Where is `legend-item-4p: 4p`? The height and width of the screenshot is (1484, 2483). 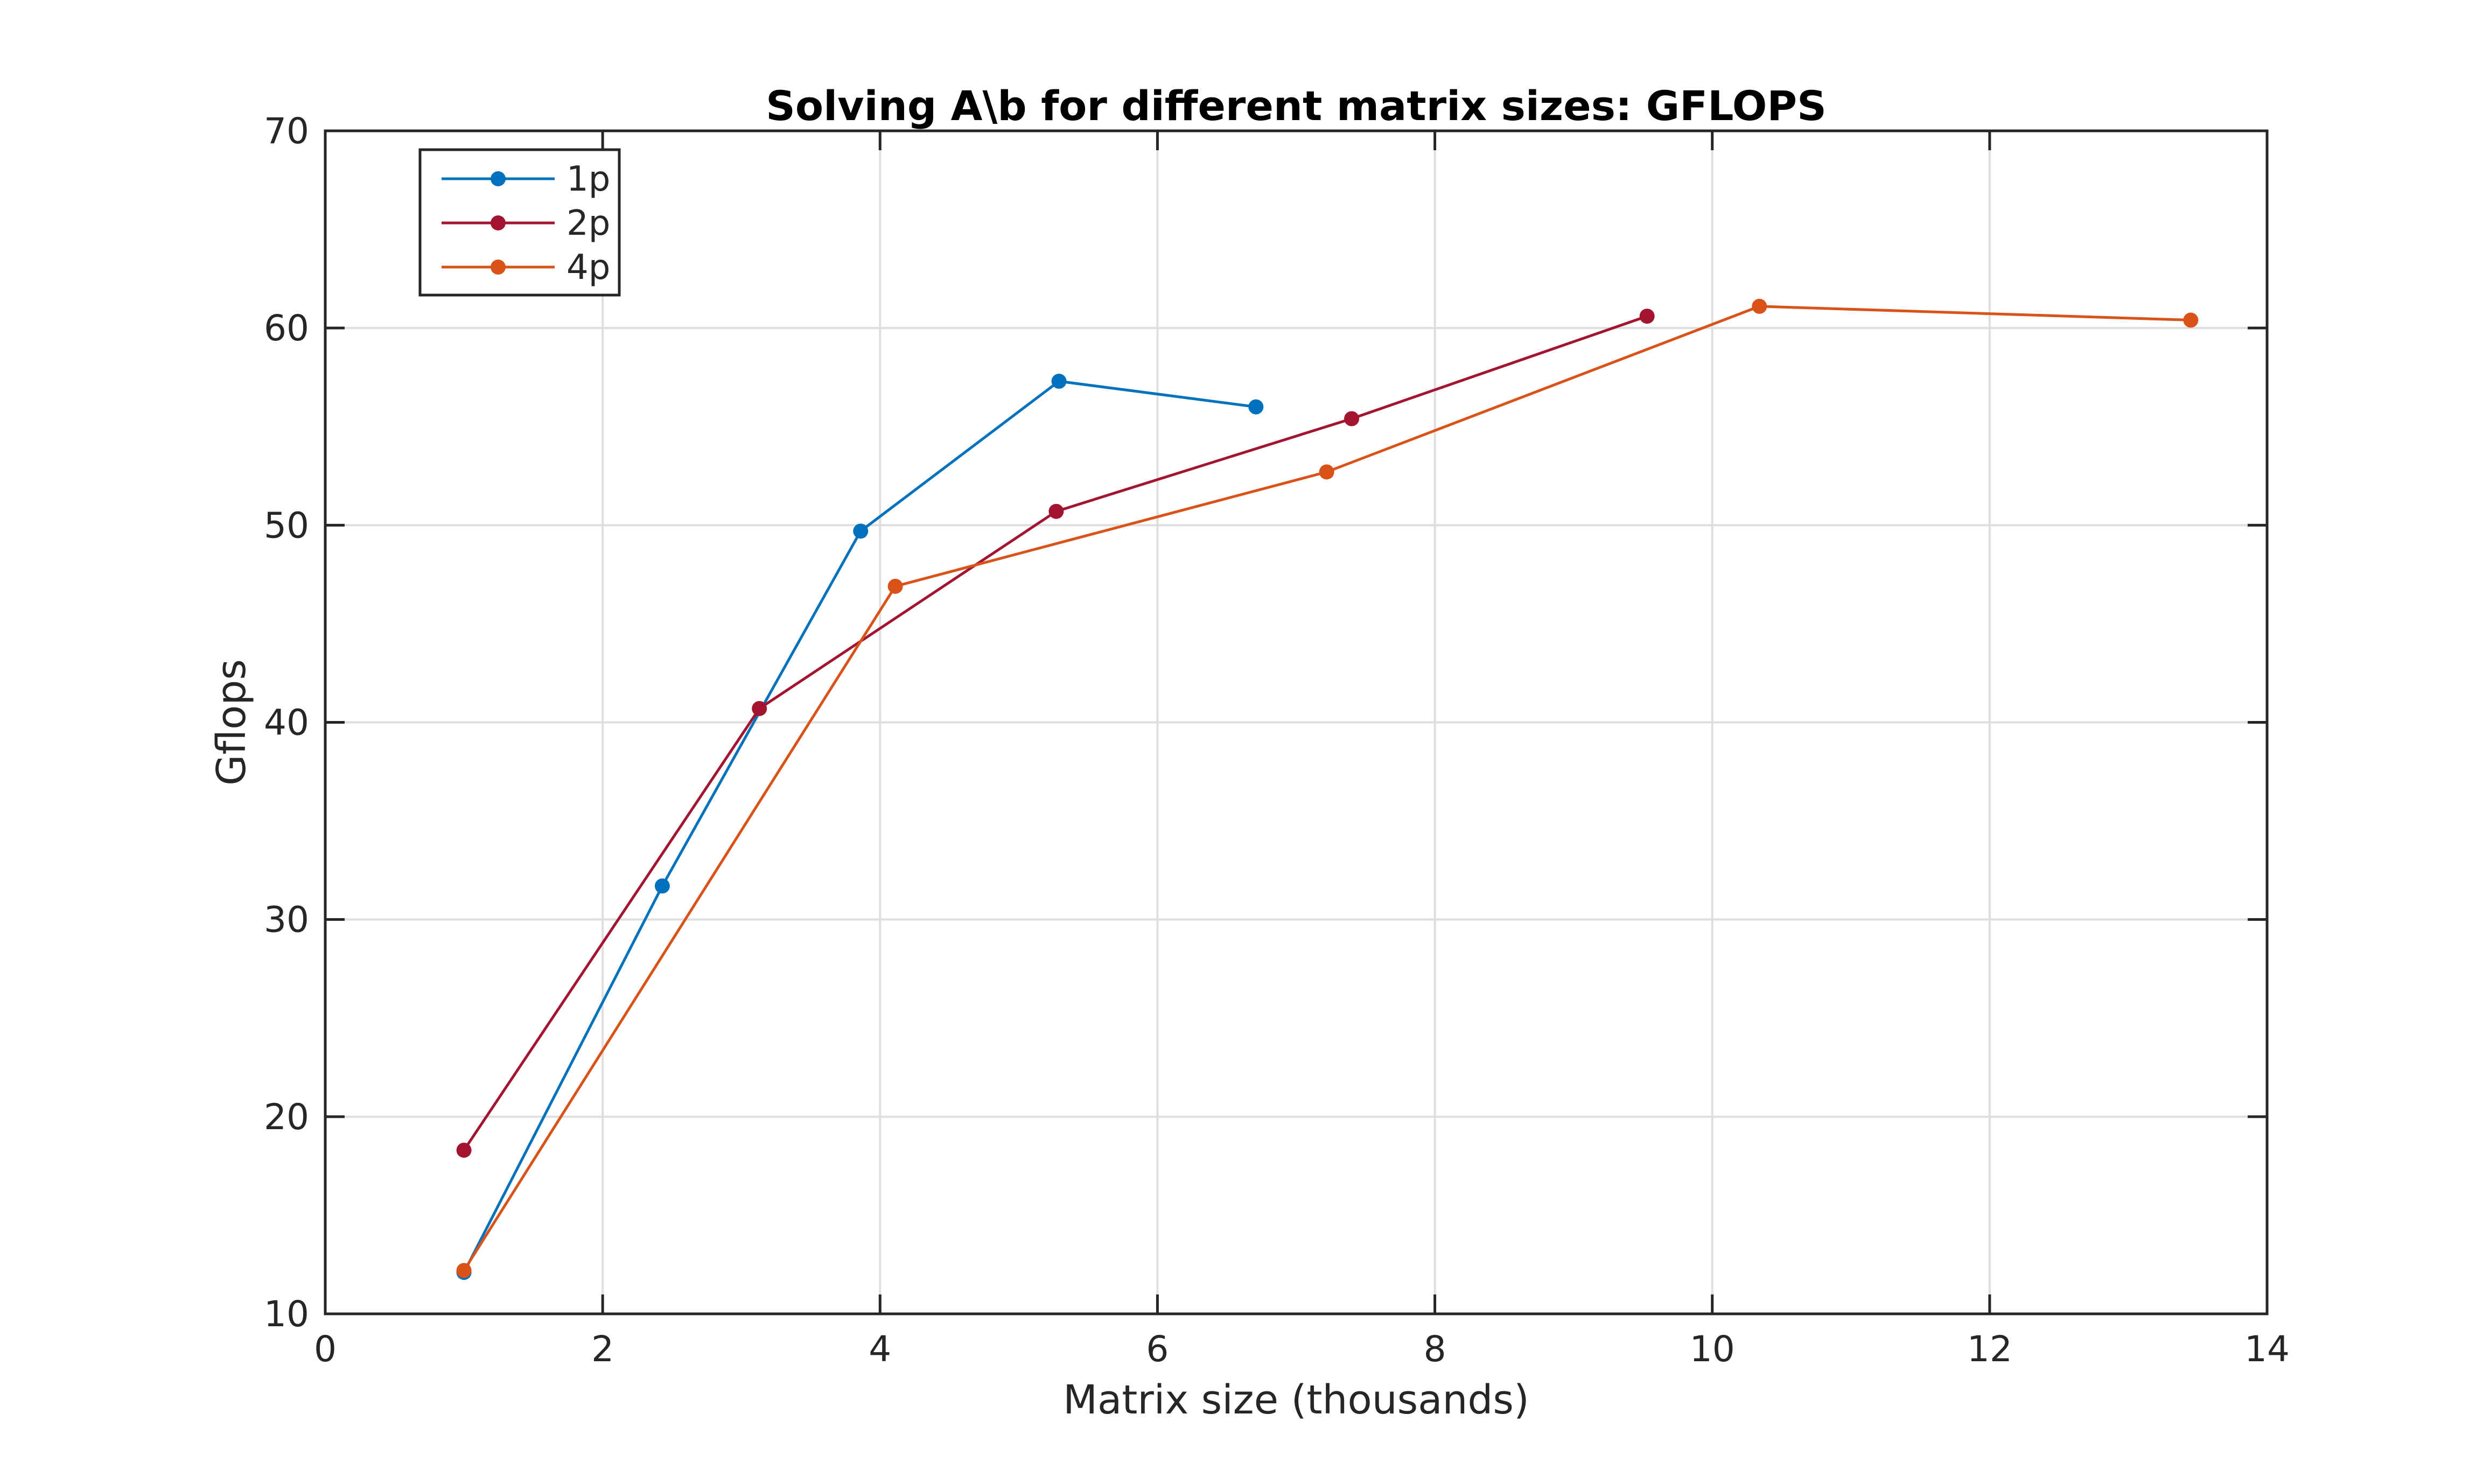 legend-item-4p: 4p is located at coordinates (526, 268).